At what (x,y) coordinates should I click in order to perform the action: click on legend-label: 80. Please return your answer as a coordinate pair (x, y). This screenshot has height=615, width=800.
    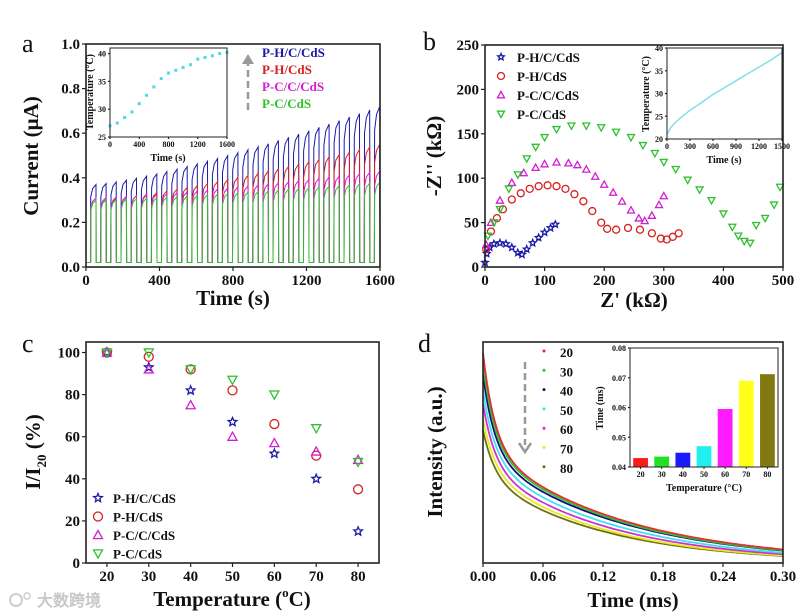
    Looking at the image, I should click on (566, 468).